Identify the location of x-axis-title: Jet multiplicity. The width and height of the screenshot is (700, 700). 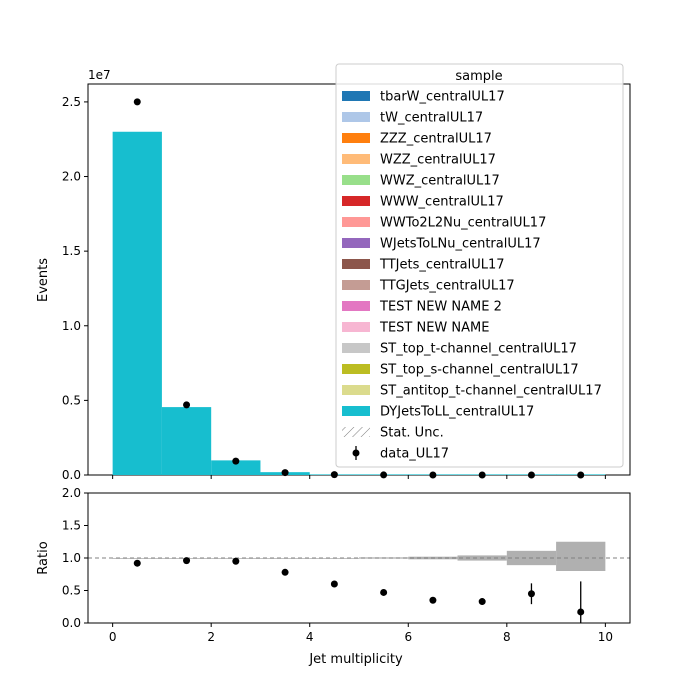
(355, 659).